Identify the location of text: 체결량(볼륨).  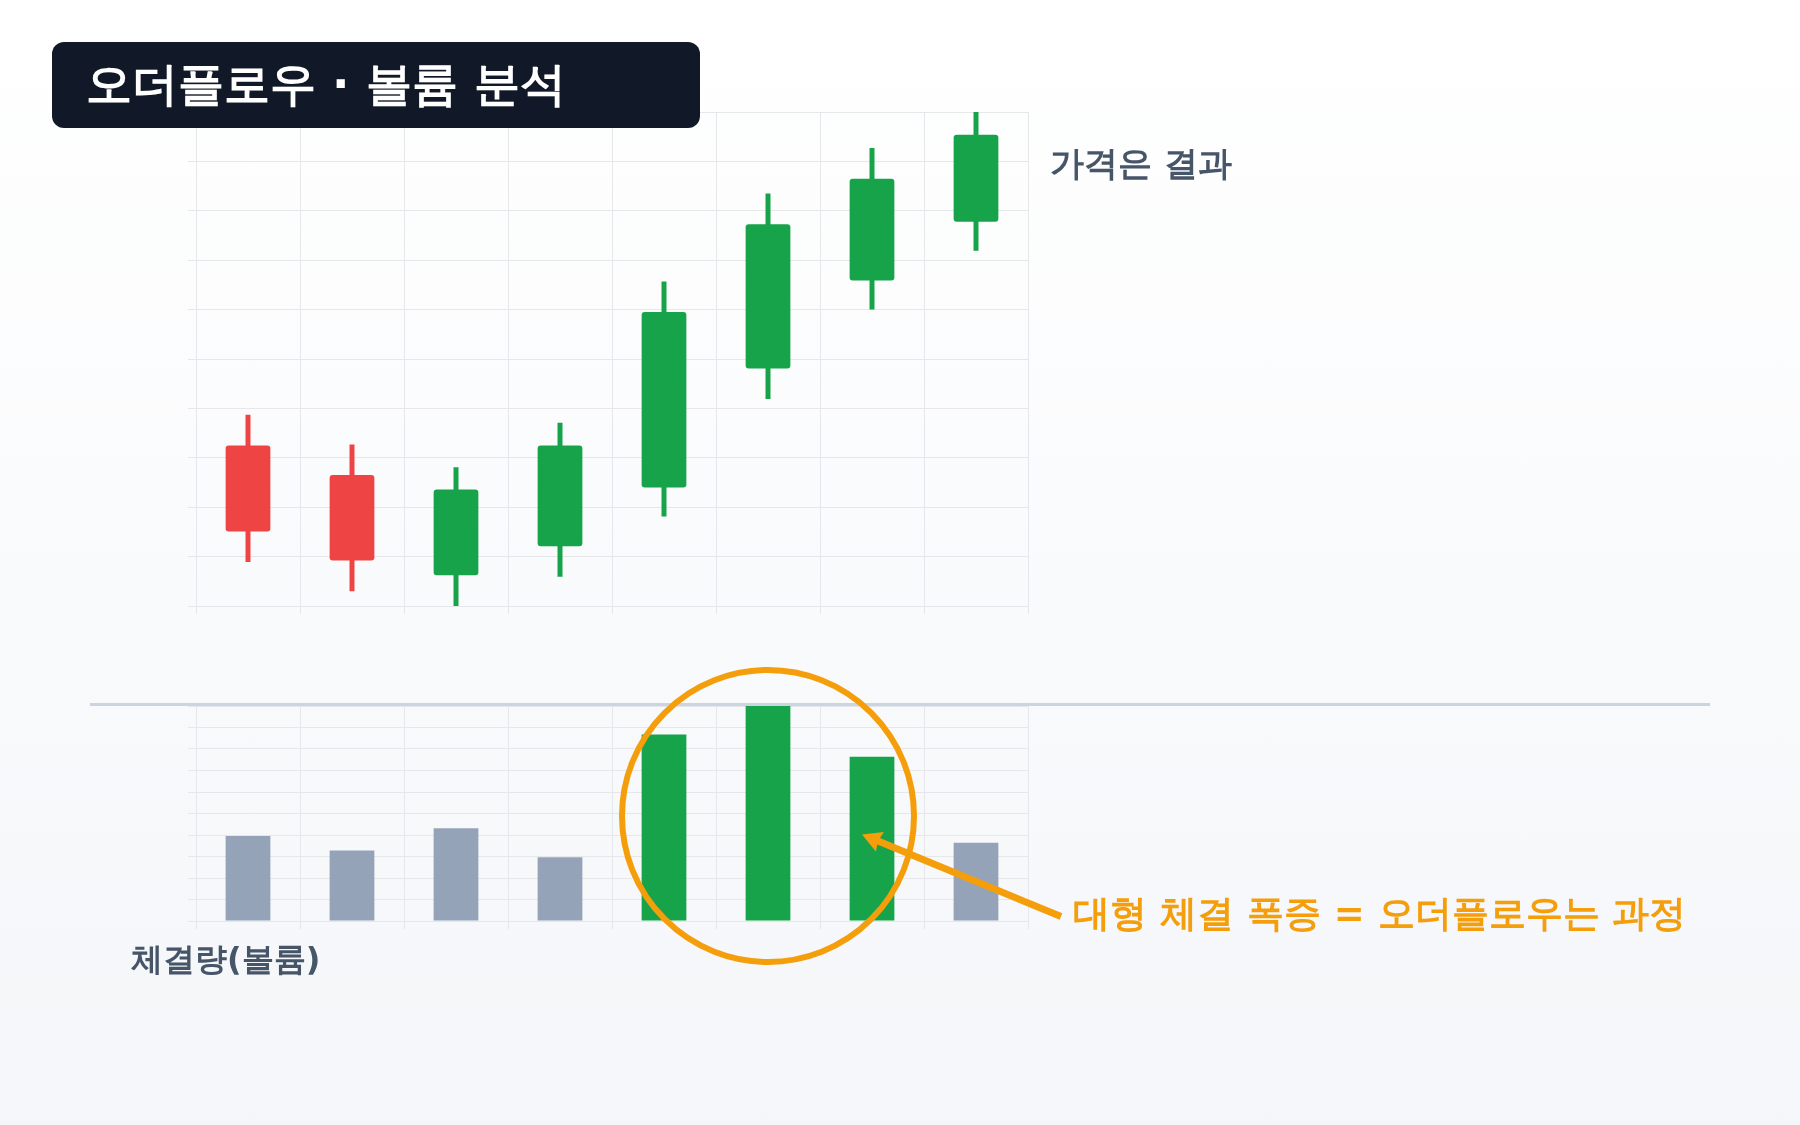
(226, 959).